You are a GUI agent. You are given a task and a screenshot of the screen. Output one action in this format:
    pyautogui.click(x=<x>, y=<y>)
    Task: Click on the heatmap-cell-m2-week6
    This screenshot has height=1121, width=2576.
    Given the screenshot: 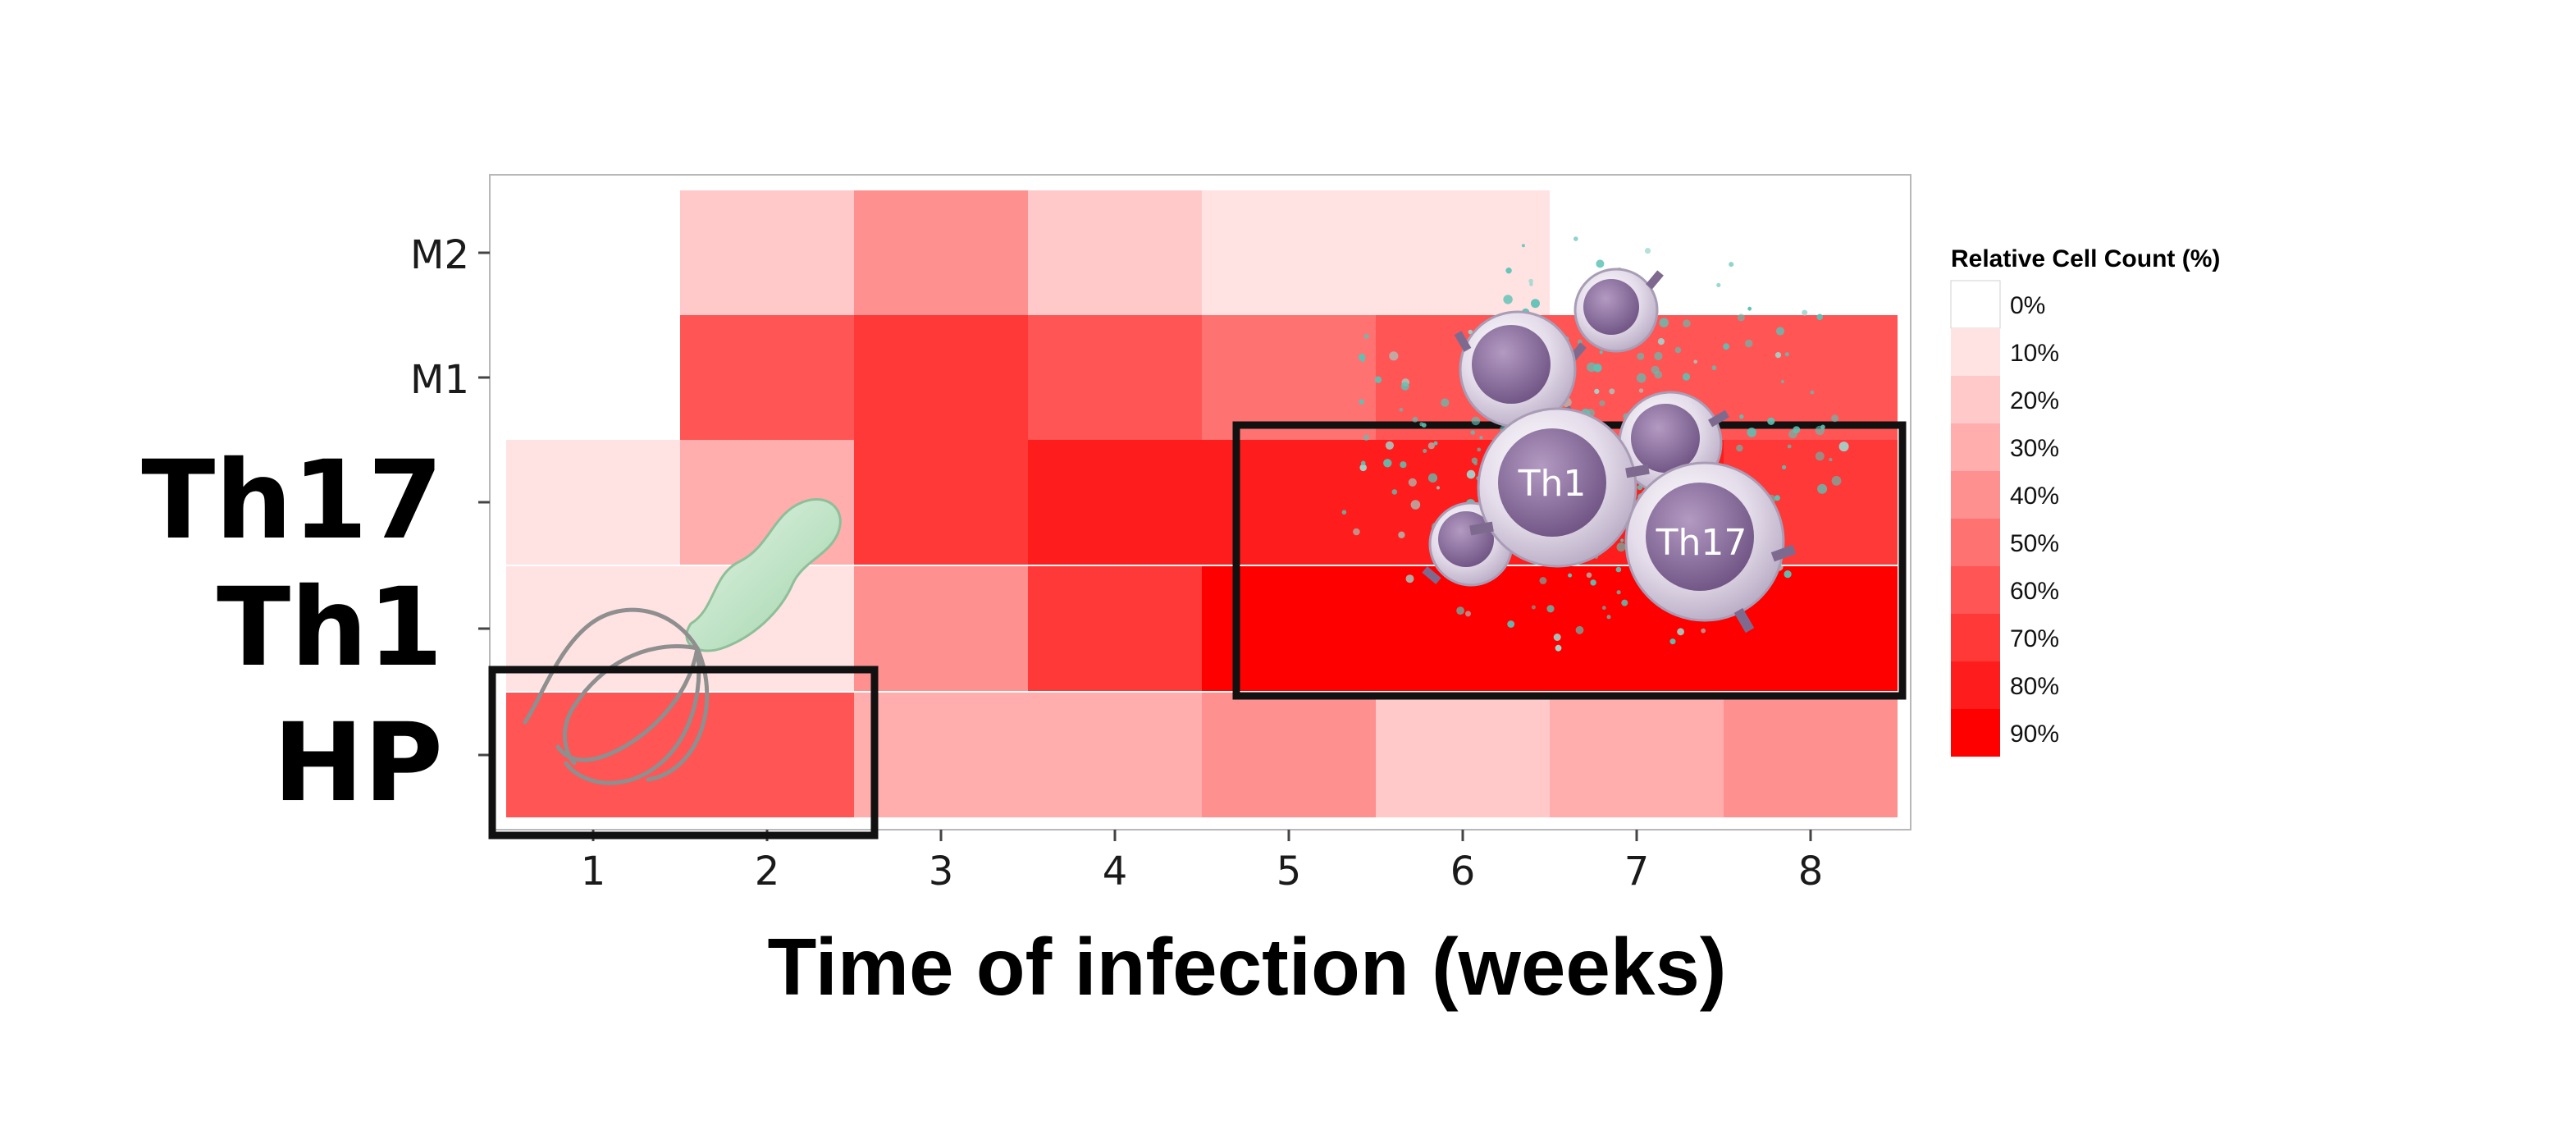 What is the action you would take?
    pyautogui.click(x=1463, y=252)
    